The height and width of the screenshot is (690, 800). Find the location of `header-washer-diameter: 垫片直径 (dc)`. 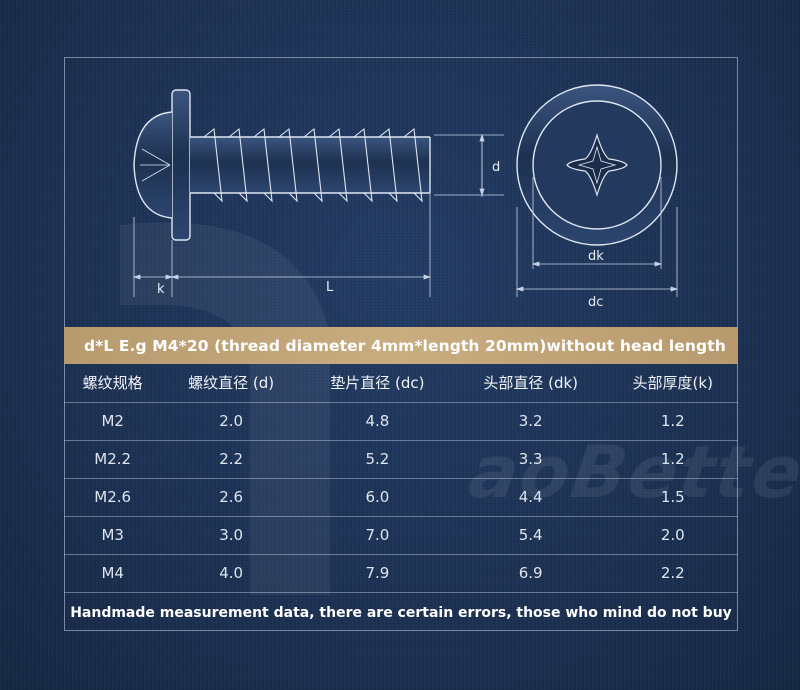

header-washer-diameter: 垫片直径 (dc) is located at coordinates (377, 383).